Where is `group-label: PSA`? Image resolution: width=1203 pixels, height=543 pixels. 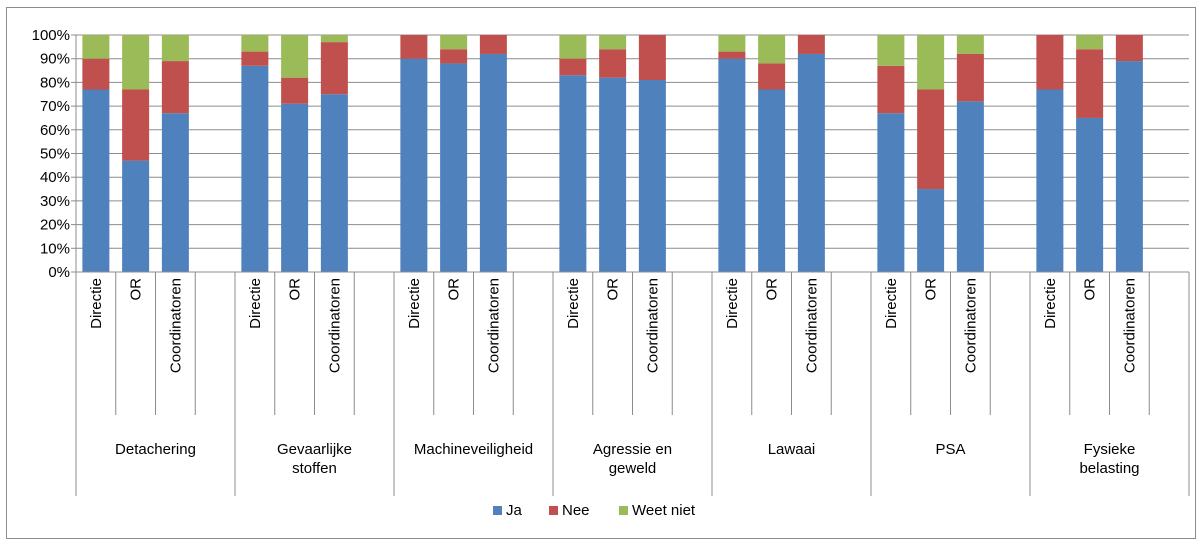
group-label: PSA is located at coordinates (950, 449).